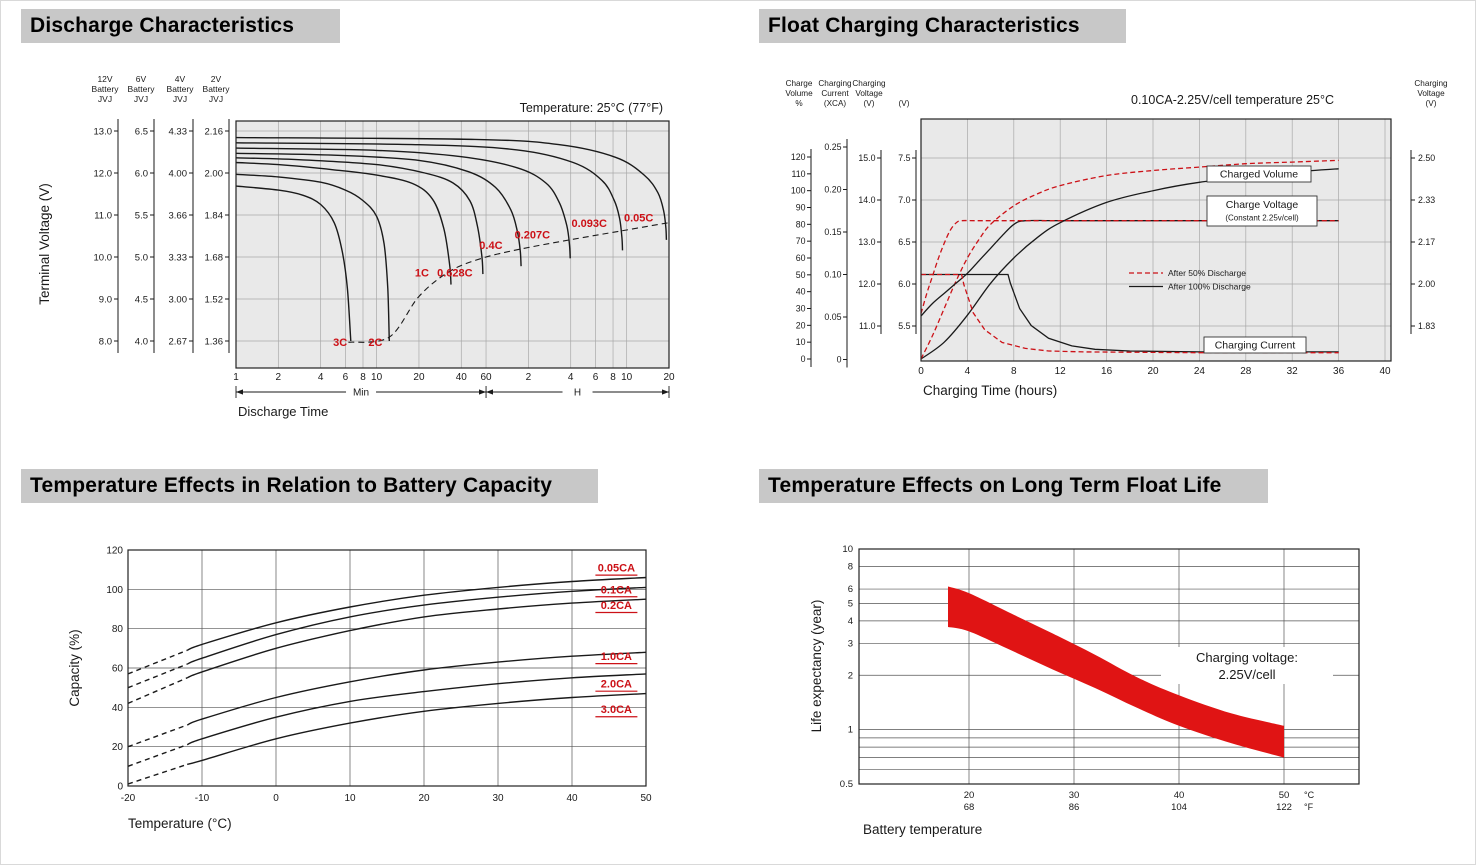 Image resolution: width=1476 pixels, height=865 pixels. I want to click on svg-text: 7.5, so click(904, 158).